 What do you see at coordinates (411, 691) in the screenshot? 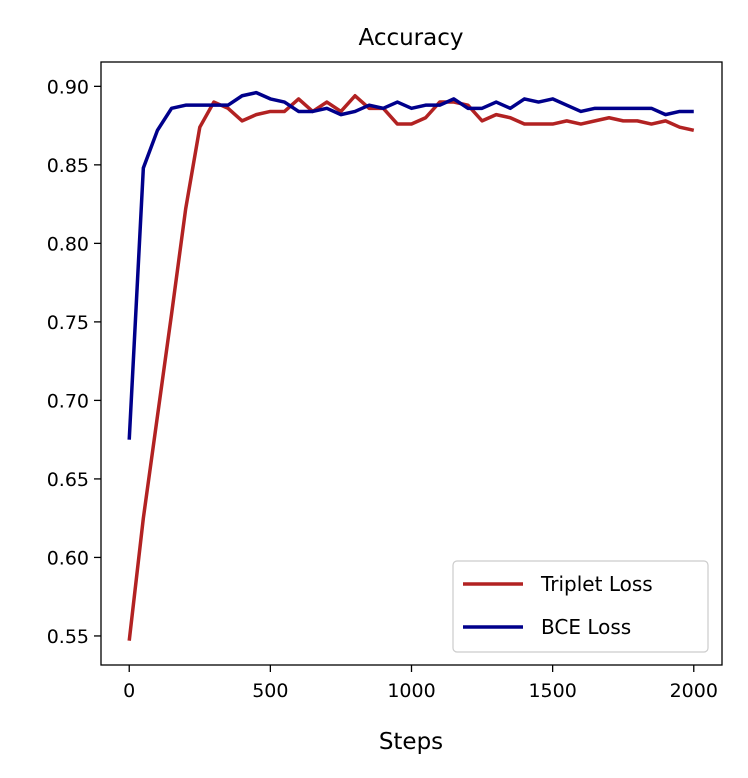
I see `x-tick-label: 1000` at bounding box center [411, 691].